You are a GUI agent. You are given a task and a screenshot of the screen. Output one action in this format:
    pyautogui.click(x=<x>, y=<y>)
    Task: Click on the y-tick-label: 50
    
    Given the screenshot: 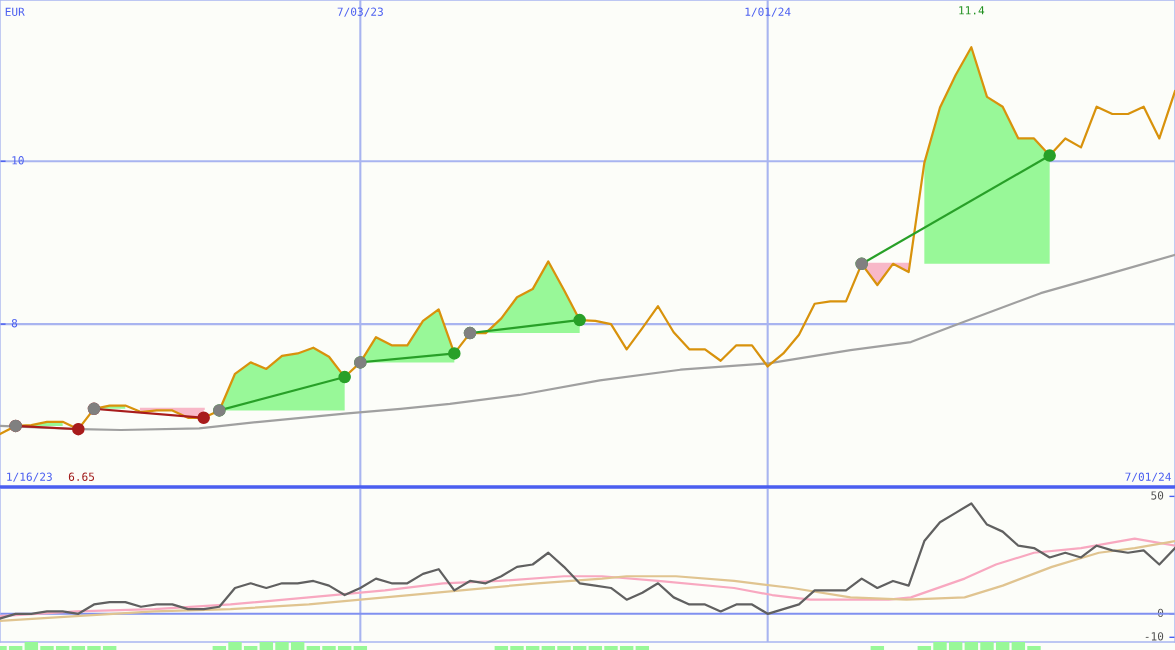 What is the action you would take?
    pyautogui.click(x=1157, y=495)
    